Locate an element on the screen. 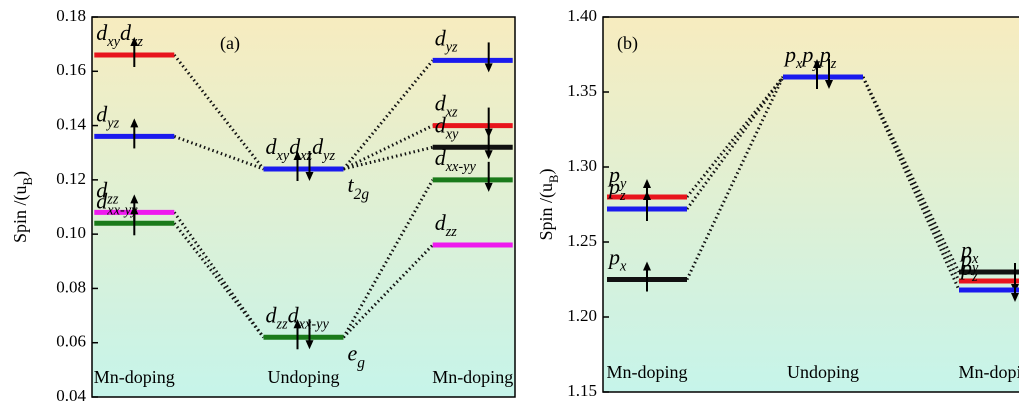 Image resolution: width=1019 pixels, height=404 pixels. y-tick-label: 1.30 is located at coordinates (582, 165).